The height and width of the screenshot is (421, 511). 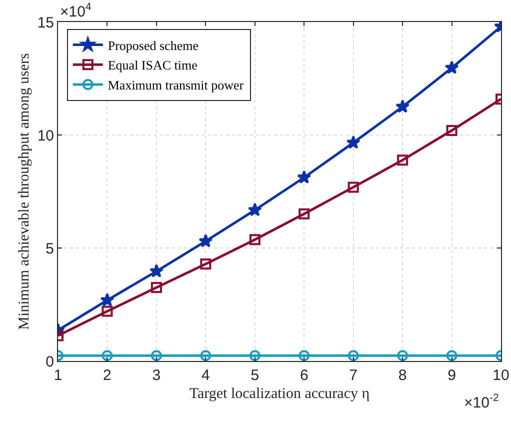 What do you see at coordinates (153, 65) in the screenshot?
I see `legend-label: Equal ISAC time` at bounding box center [153, 65].